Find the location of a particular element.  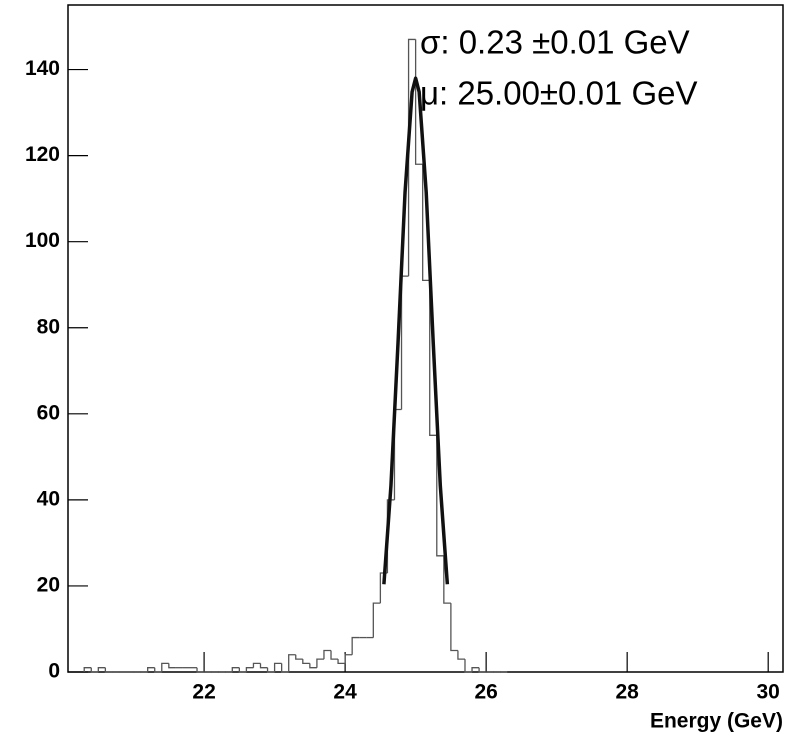

x-tick-label: 24 is located at coordinates (345, 692).